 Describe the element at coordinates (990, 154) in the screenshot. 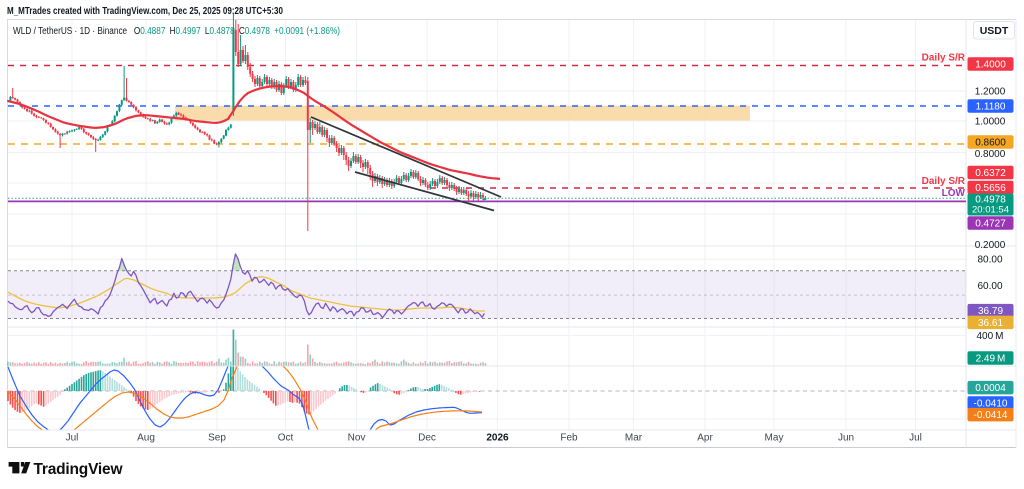

I see `svg-text: 0.8000` at that location.